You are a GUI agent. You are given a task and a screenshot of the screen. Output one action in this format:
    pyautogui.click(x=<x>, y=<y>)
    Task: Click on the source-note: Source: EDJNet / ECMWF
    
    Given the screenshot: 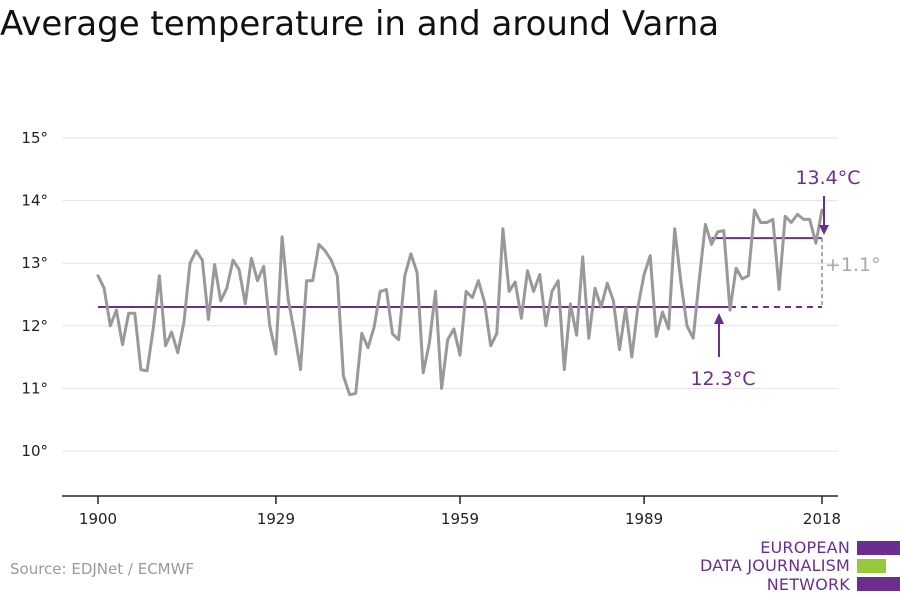 What is the action you would take?
    pyautogui.click(x=102, y=569)
    